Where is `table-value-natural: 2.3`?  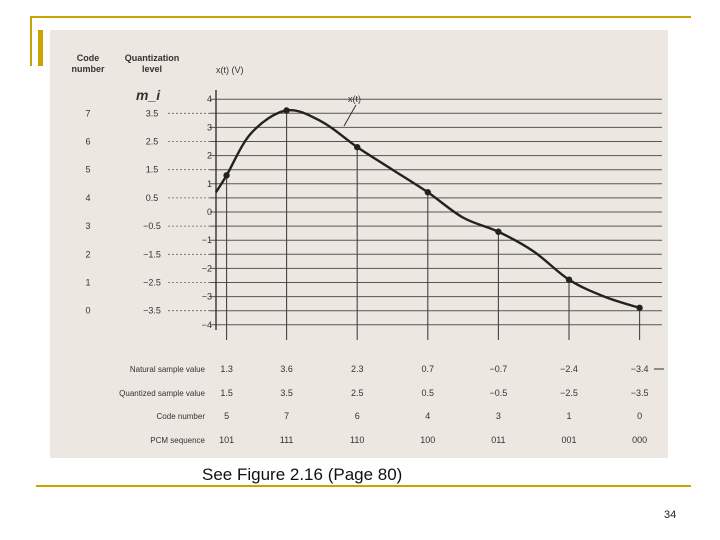 table-value-natural: 2.3 is located at coordinates (357, 369).